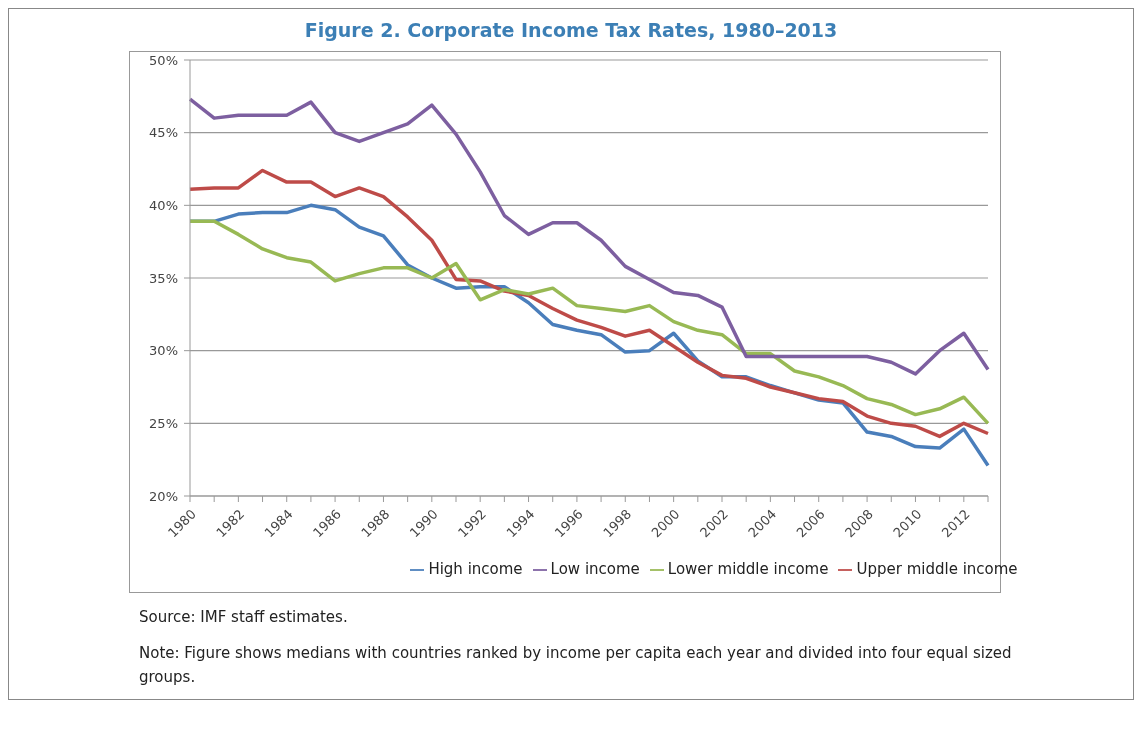 This screenshot has height=729, width=1144. I want to click on y-tick-label: 25%, so click(163, 423).